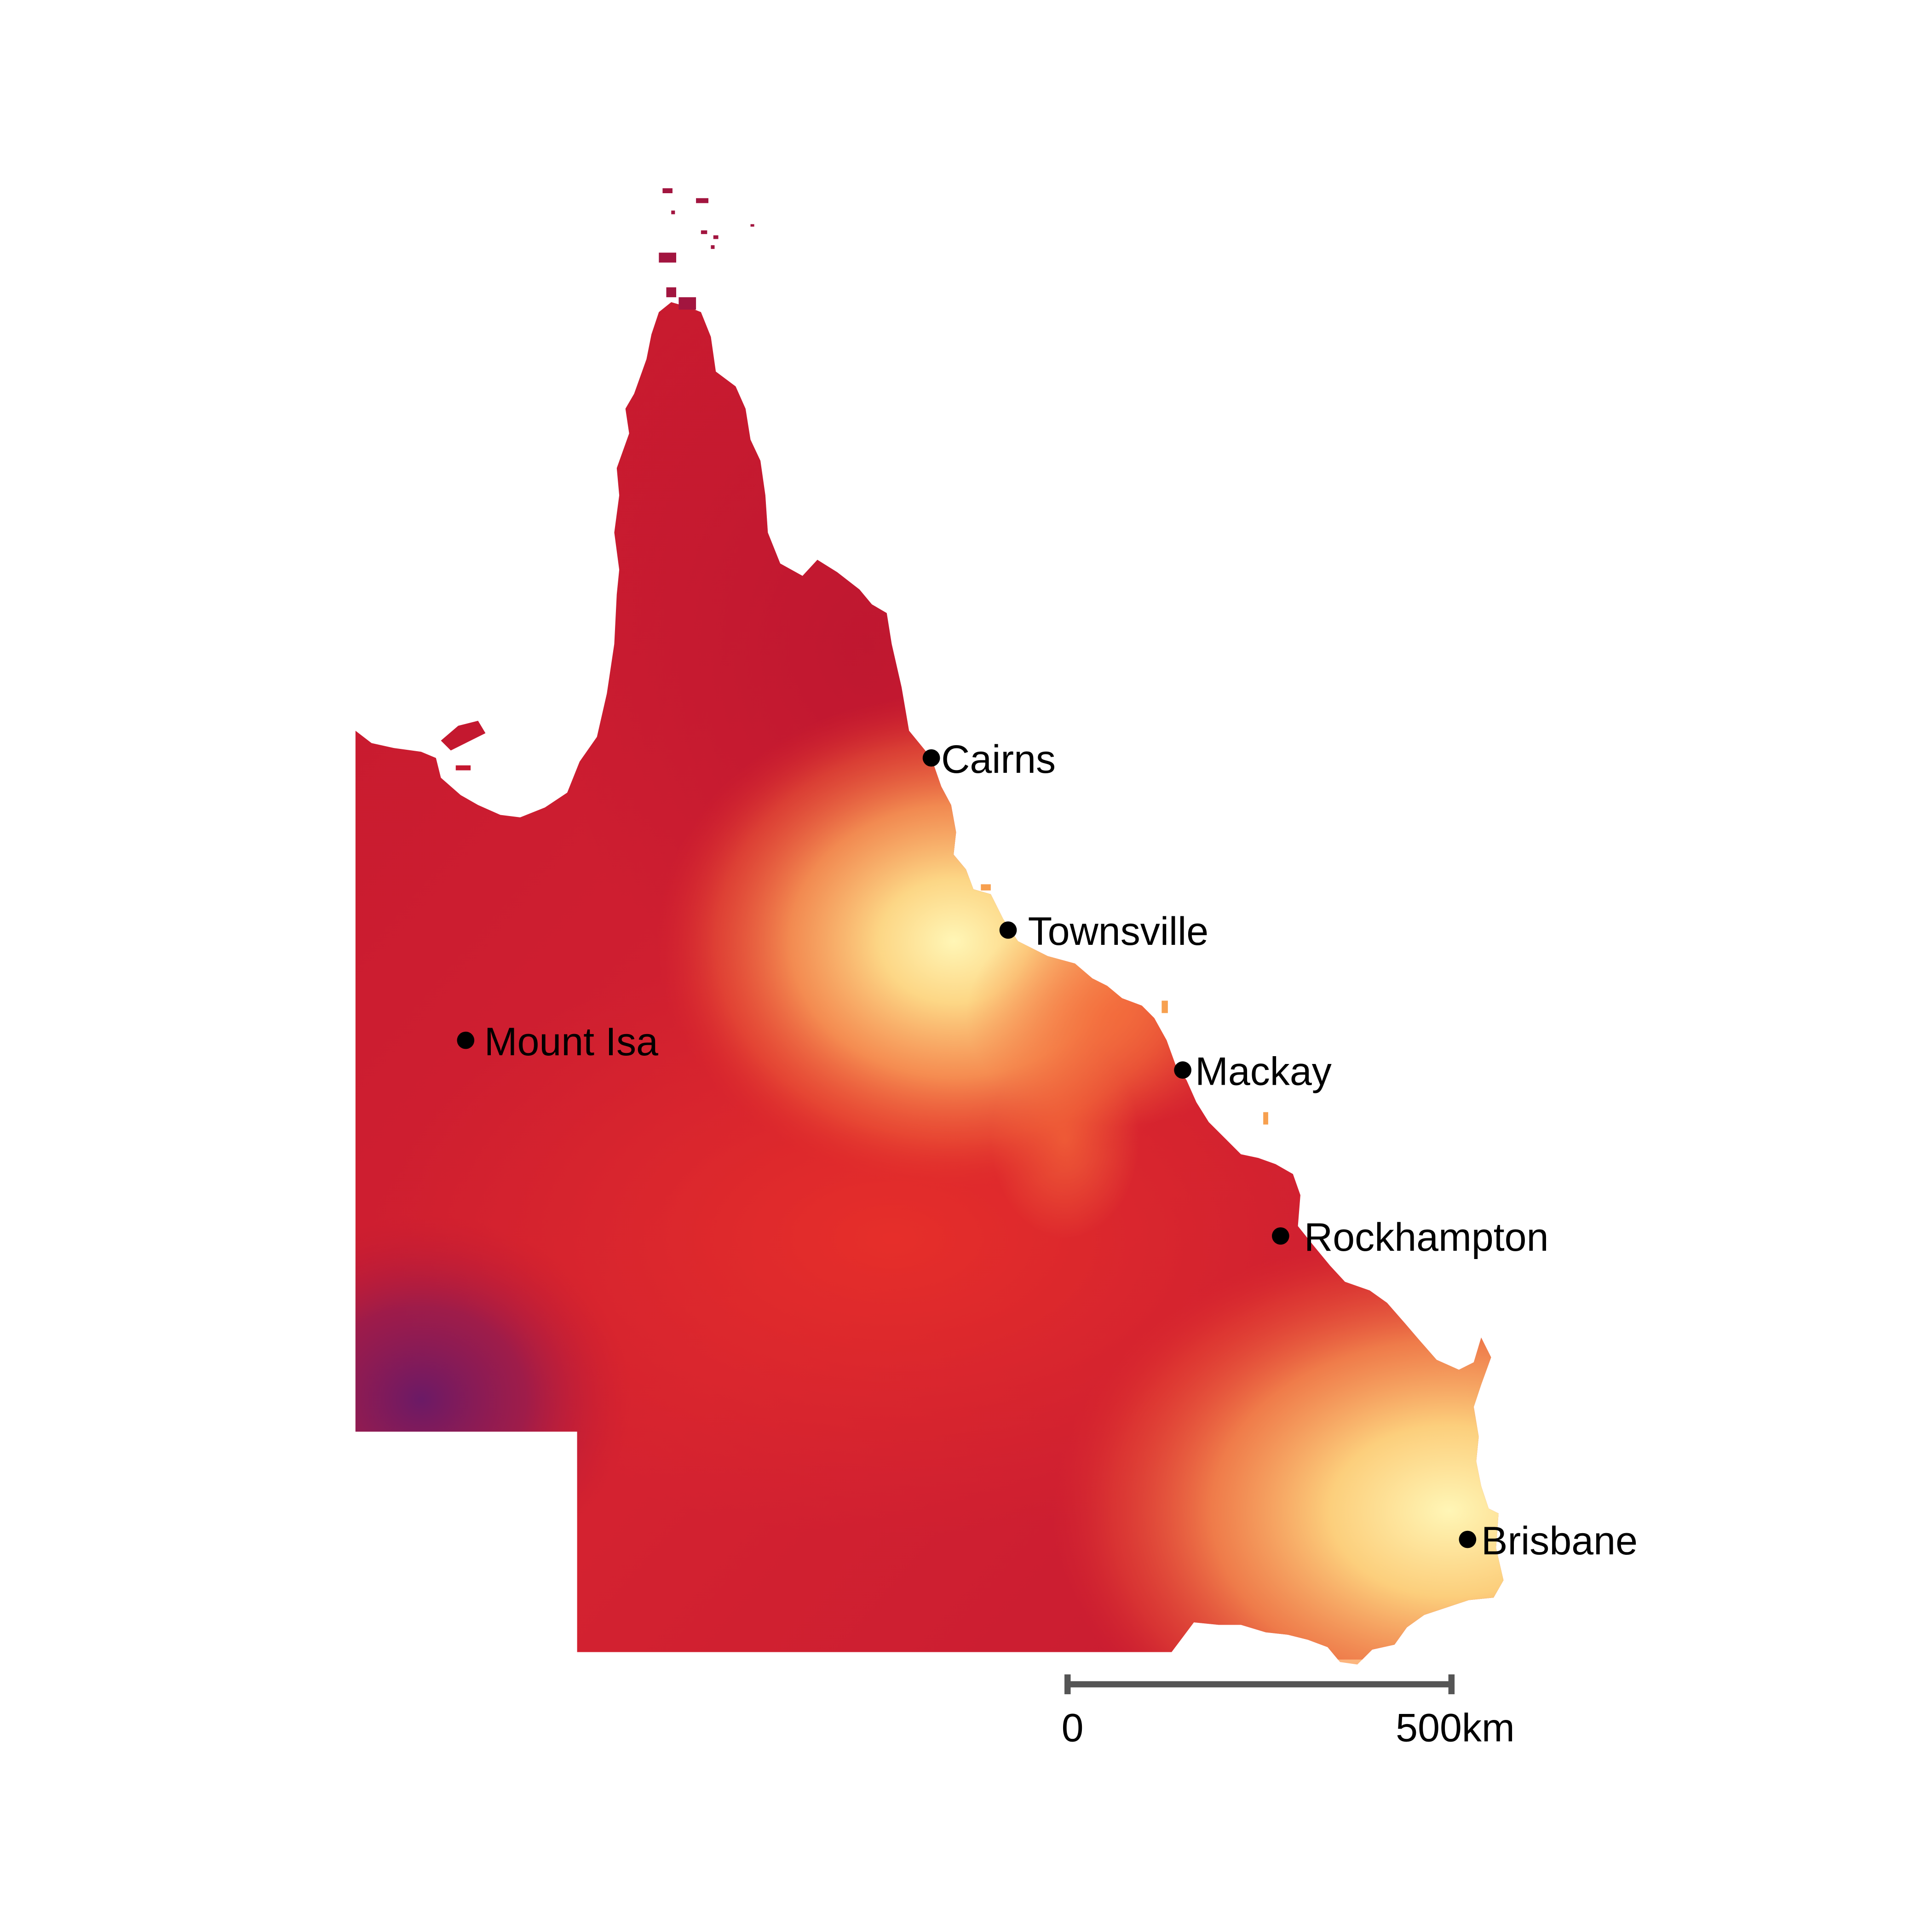 This screenshot has height=1932, width=1932. Describe the element at coordinates (463, 767) in the screenshot. I see `small-island` at that location.